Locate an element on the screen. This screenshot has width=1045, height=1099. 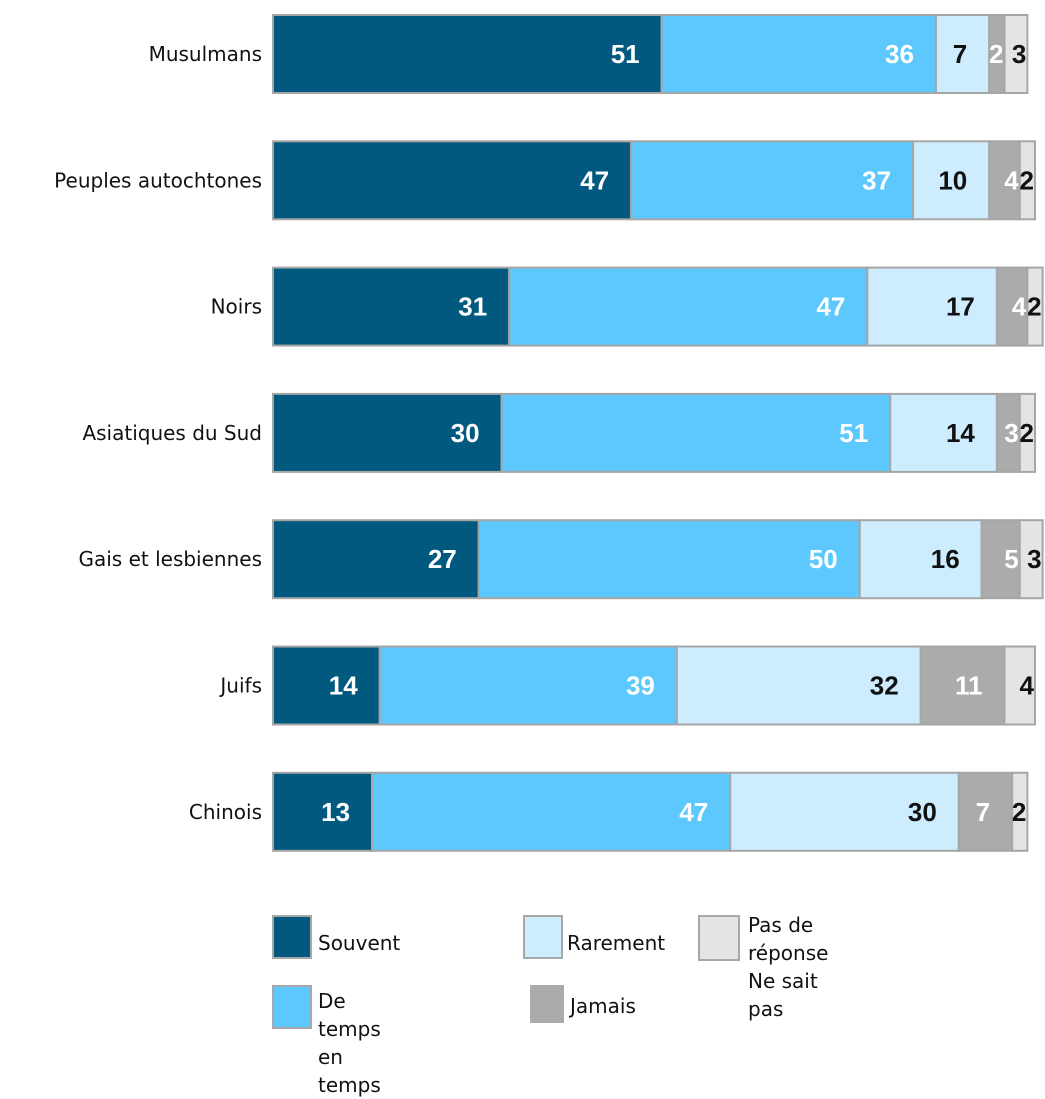
bar-segment-asiatiques-du-sud-de-temps-en-temps is located at coordinates (696, 432).